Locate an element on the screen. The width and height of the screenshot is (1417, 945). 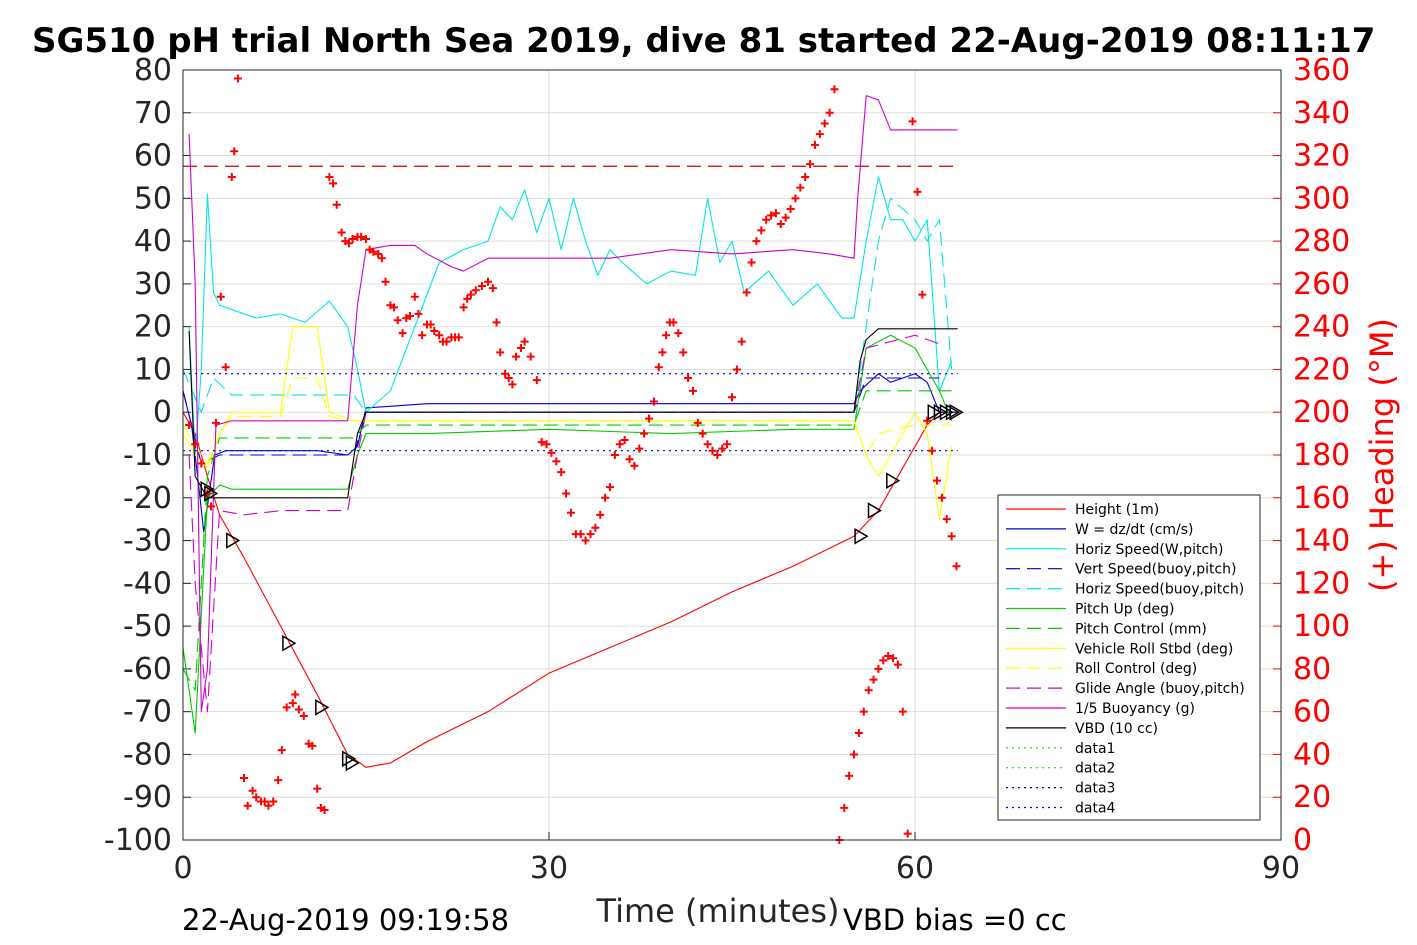
y-tick-label: -50 is located at coordinates (147, 626).